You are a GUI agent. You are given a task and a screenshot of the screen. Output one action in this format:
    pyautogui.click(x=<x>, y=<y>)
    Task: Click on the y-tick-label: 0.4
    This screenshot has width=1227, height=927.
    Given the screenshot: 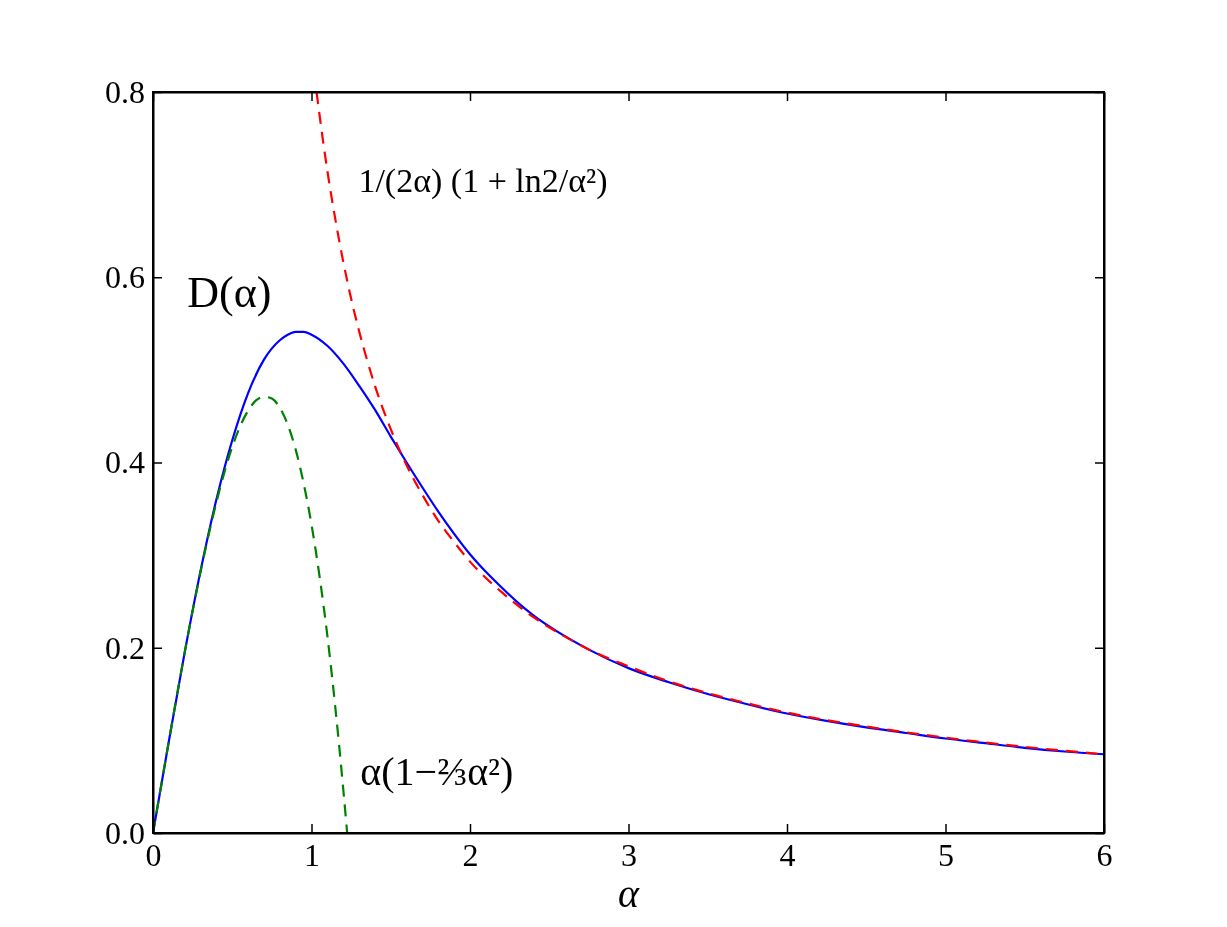 What is the action you would take?
    pyautogui.click(x=125, y=462)
    